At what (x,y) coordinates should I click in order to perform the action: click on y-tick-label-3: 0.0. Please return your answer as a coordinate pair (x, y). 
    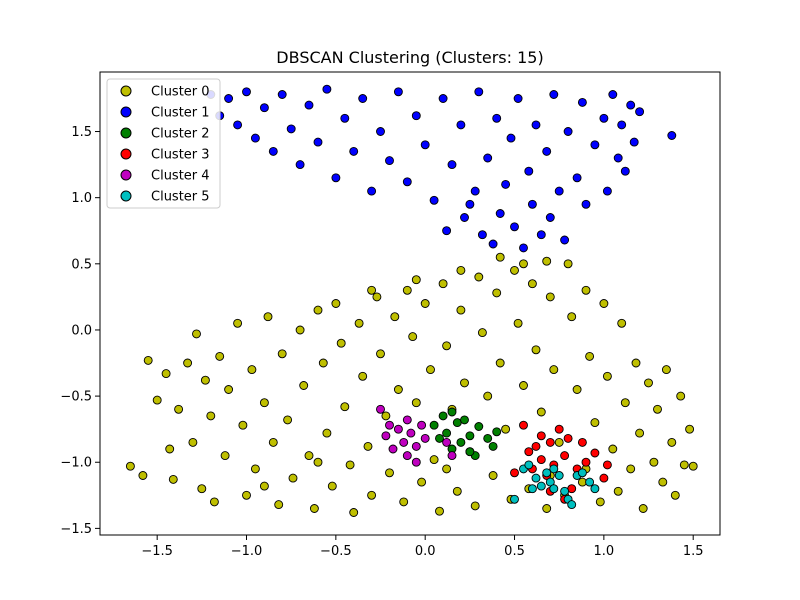
    Looking at the image, I should click on (81, 330).